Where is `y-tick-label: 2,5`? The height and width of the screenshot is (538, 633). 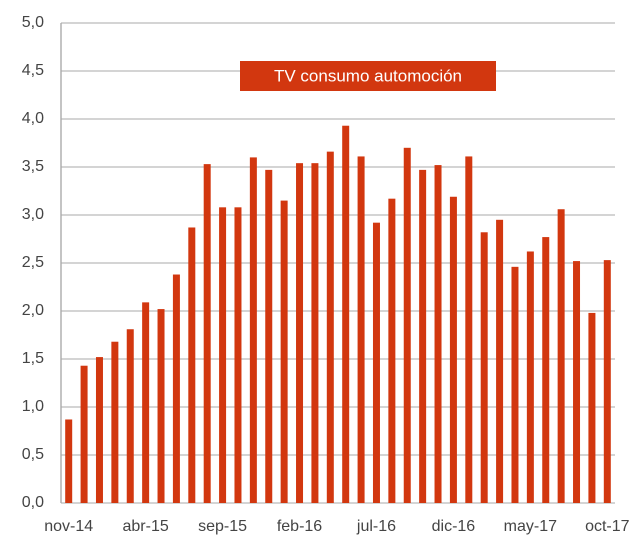
y-tick-label: 2,5 is located at coordinates (33, 262).